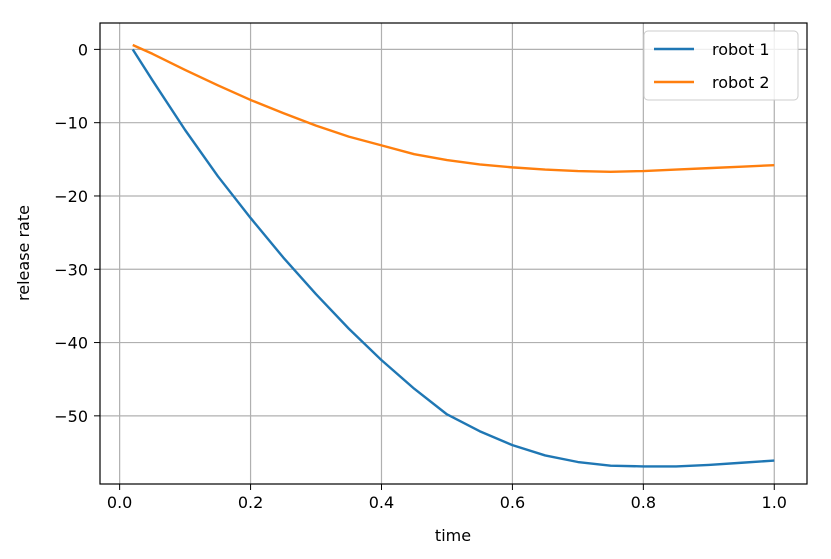 The width and height of the screenshot is (831, 559). What do you see at coordinates (71, 196) in the screenshot?
I see `y-tick-label: −20` at bounding box center [71, 196].